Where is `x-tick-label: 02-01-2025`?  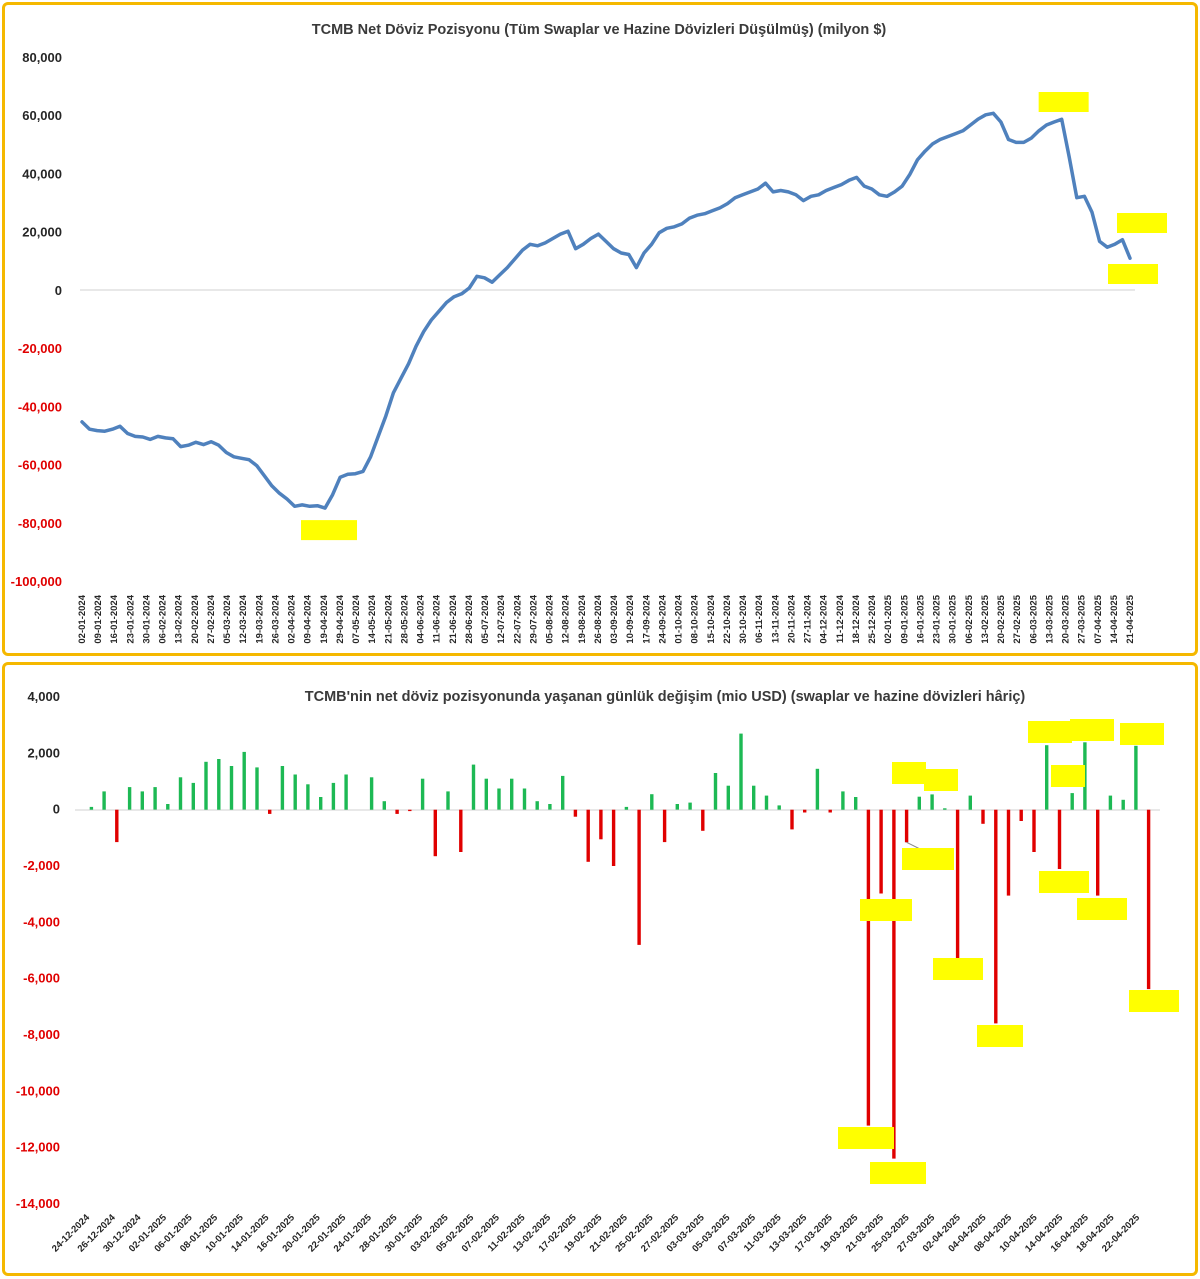 x-tick-label: 02-01-2025 is located at coordinates (888, 618).